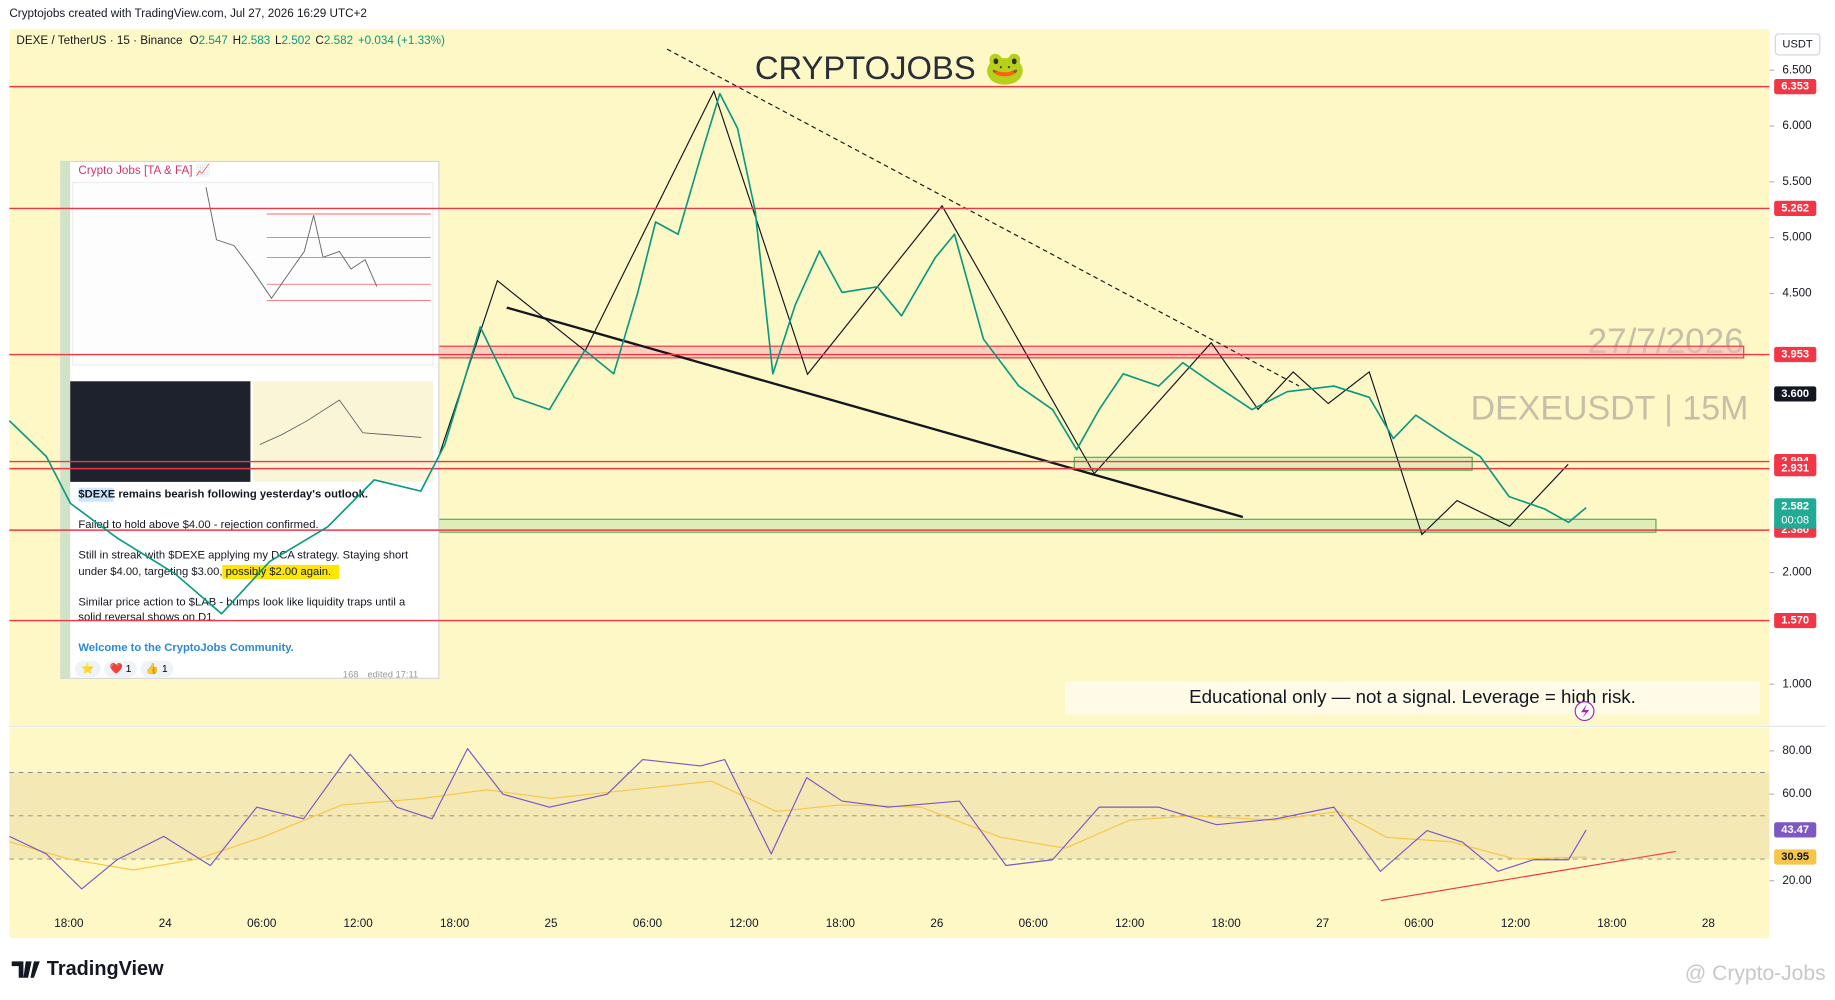 The height and width of the screenshot is (1000, 1835). I want to click on reaction-label: ⭐, so click(87, 668).